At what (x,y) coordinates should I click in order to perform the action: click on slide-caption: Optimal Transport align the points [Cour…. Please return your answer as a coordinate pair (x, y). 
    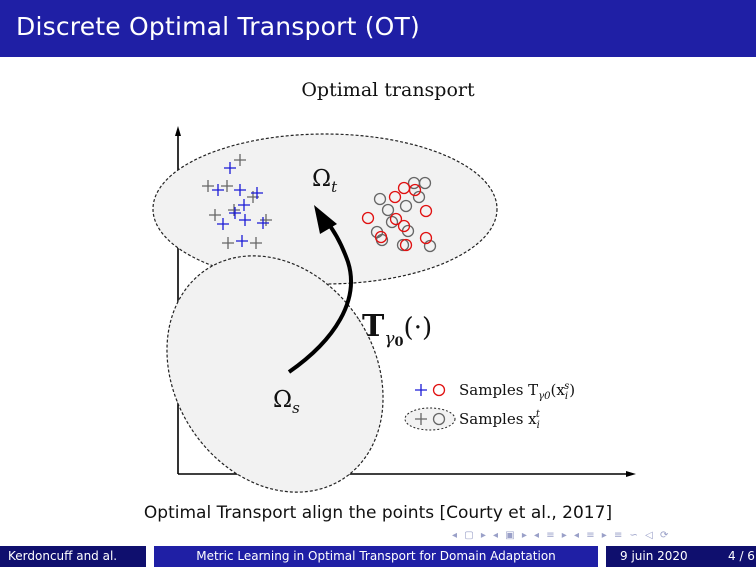
    Looking at the image, I should click on (378, 513).